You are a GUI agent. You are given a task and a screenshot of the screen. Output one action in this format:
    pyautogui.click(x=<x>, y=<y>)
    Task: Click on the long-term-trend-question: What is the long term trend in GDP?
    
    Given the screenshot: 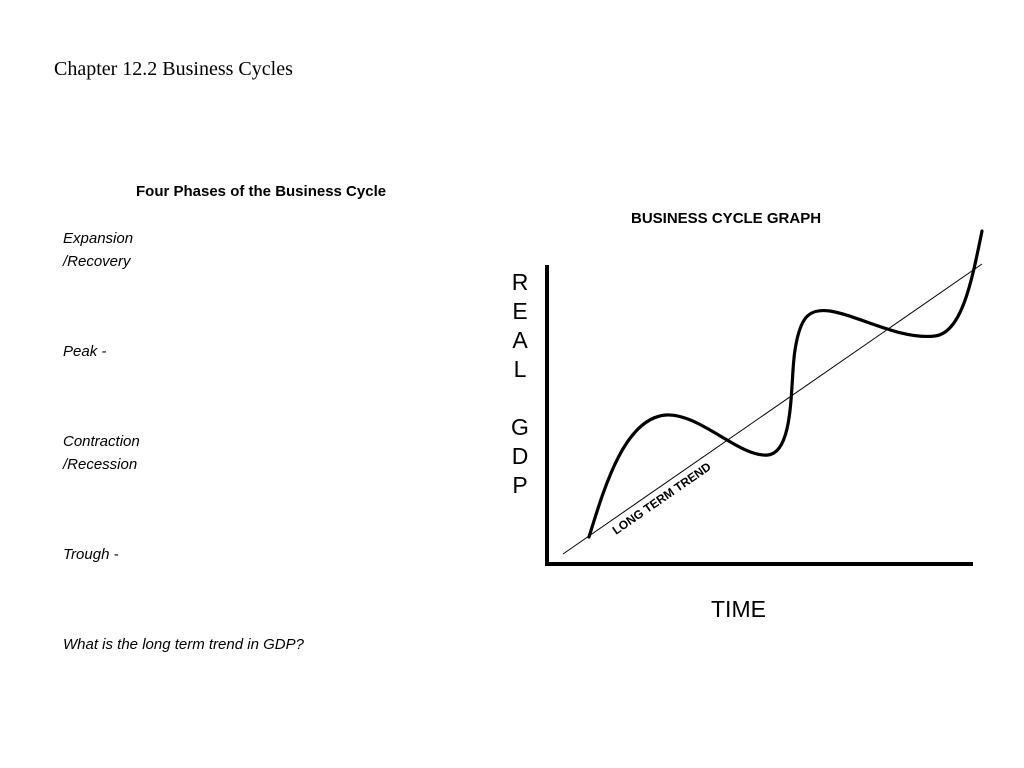 What is the action you would take?
    pyautogui.click(x=183, y=644)
    